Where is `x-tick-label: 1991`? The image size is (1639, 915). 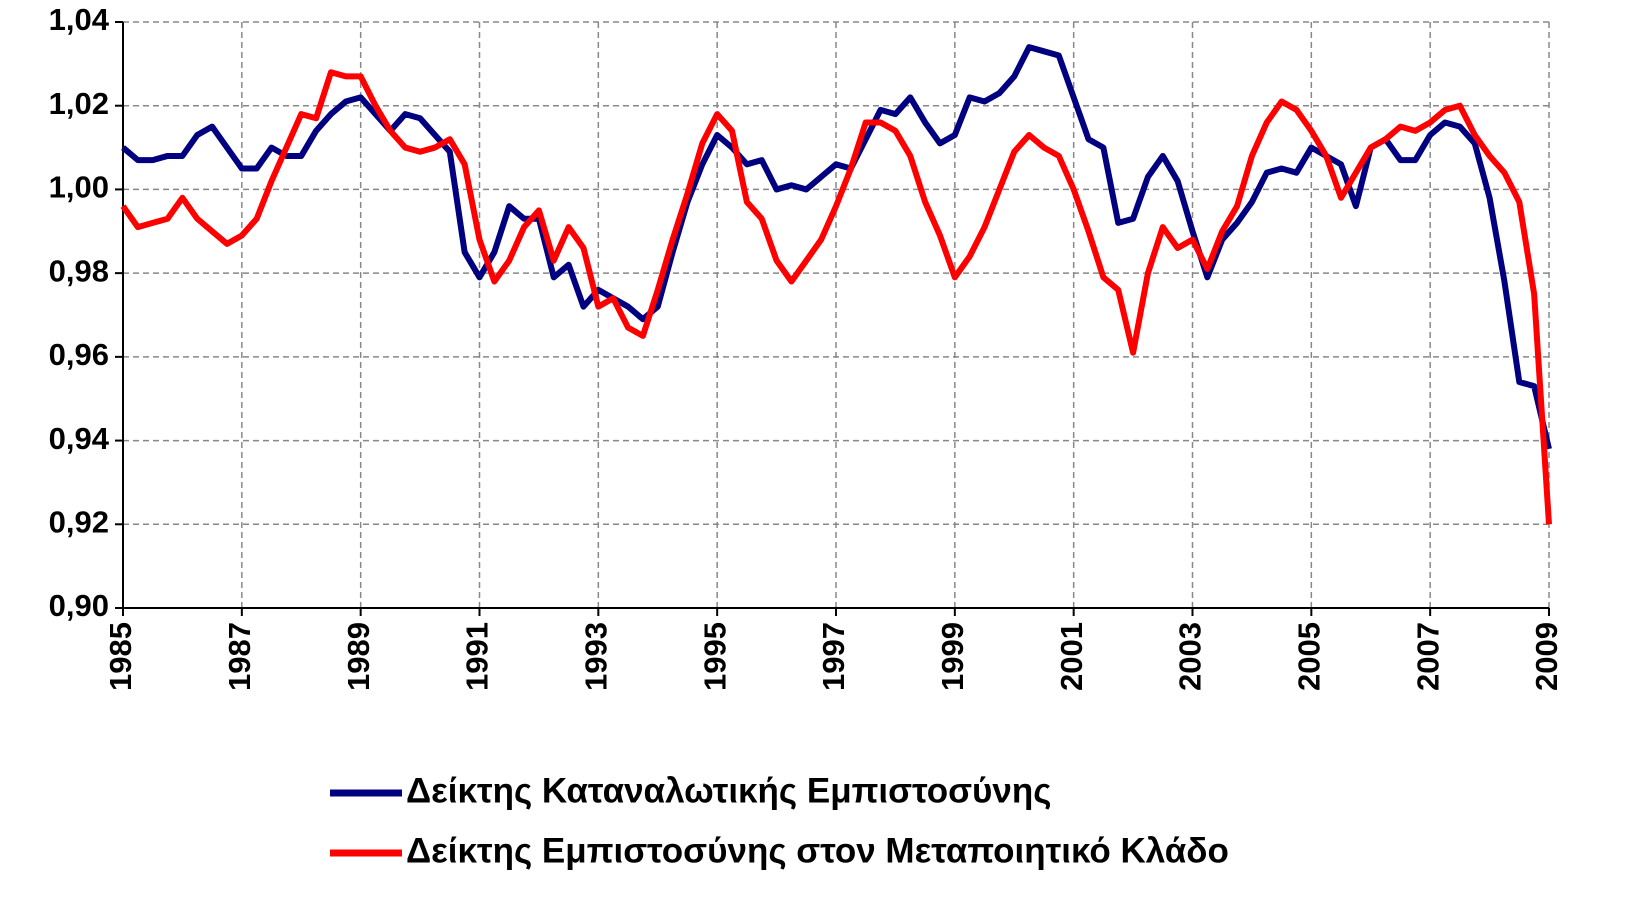
x-tick-label: 1991 is located at coordinates (477, 656).